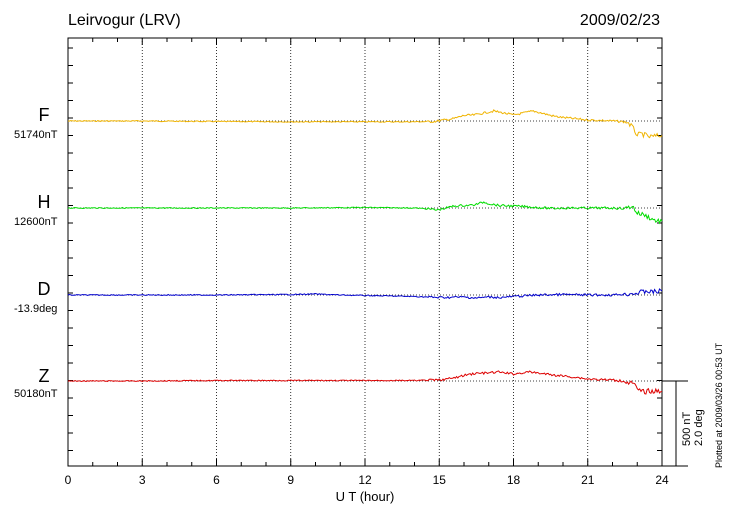 This screenshot has height=520, width=730. What do you see at coordinates (365, 496) in the screenshot?
I see `x-axis-label: U T (hour)` at bounding box center [365, 496].